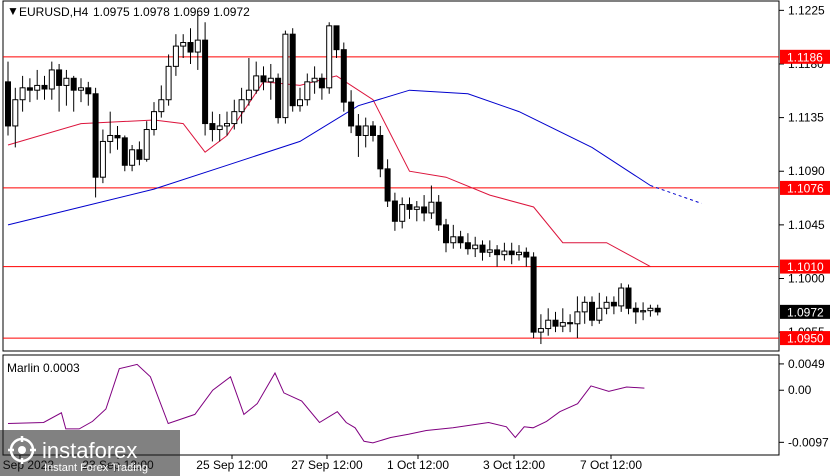  What do you see at coordinates (804, 403) in the screenshot?
I see `indicator-axis: 0.0049 0.00 -0.0097` at bounding box center [804, 403].